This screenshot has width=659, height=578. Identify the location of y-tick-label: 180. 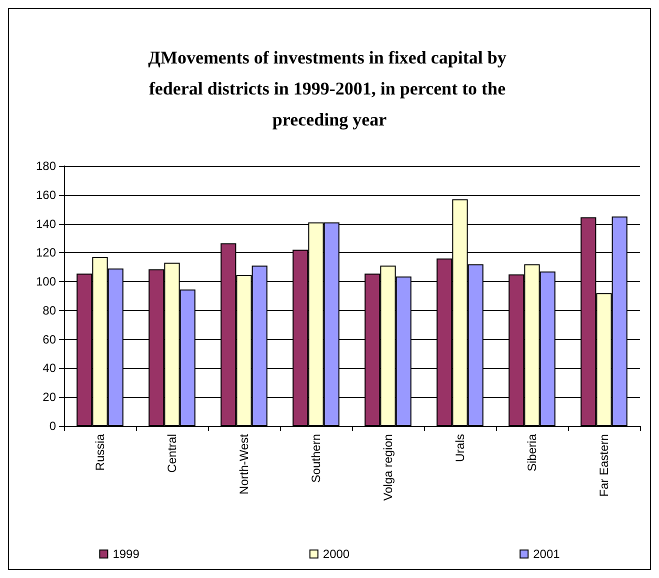
(46, 166).